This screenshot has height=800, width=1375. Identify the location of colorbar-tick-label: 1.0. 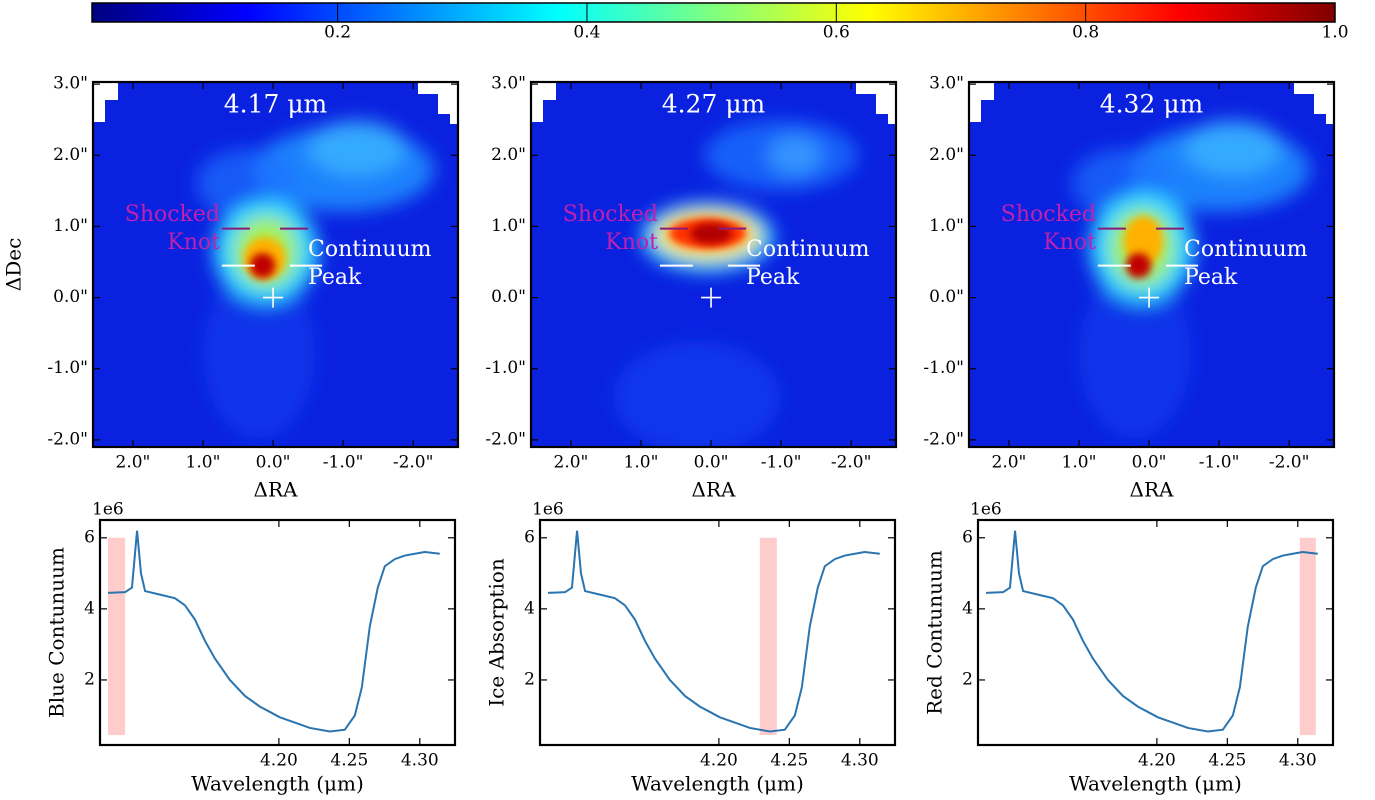
(1334, 33).